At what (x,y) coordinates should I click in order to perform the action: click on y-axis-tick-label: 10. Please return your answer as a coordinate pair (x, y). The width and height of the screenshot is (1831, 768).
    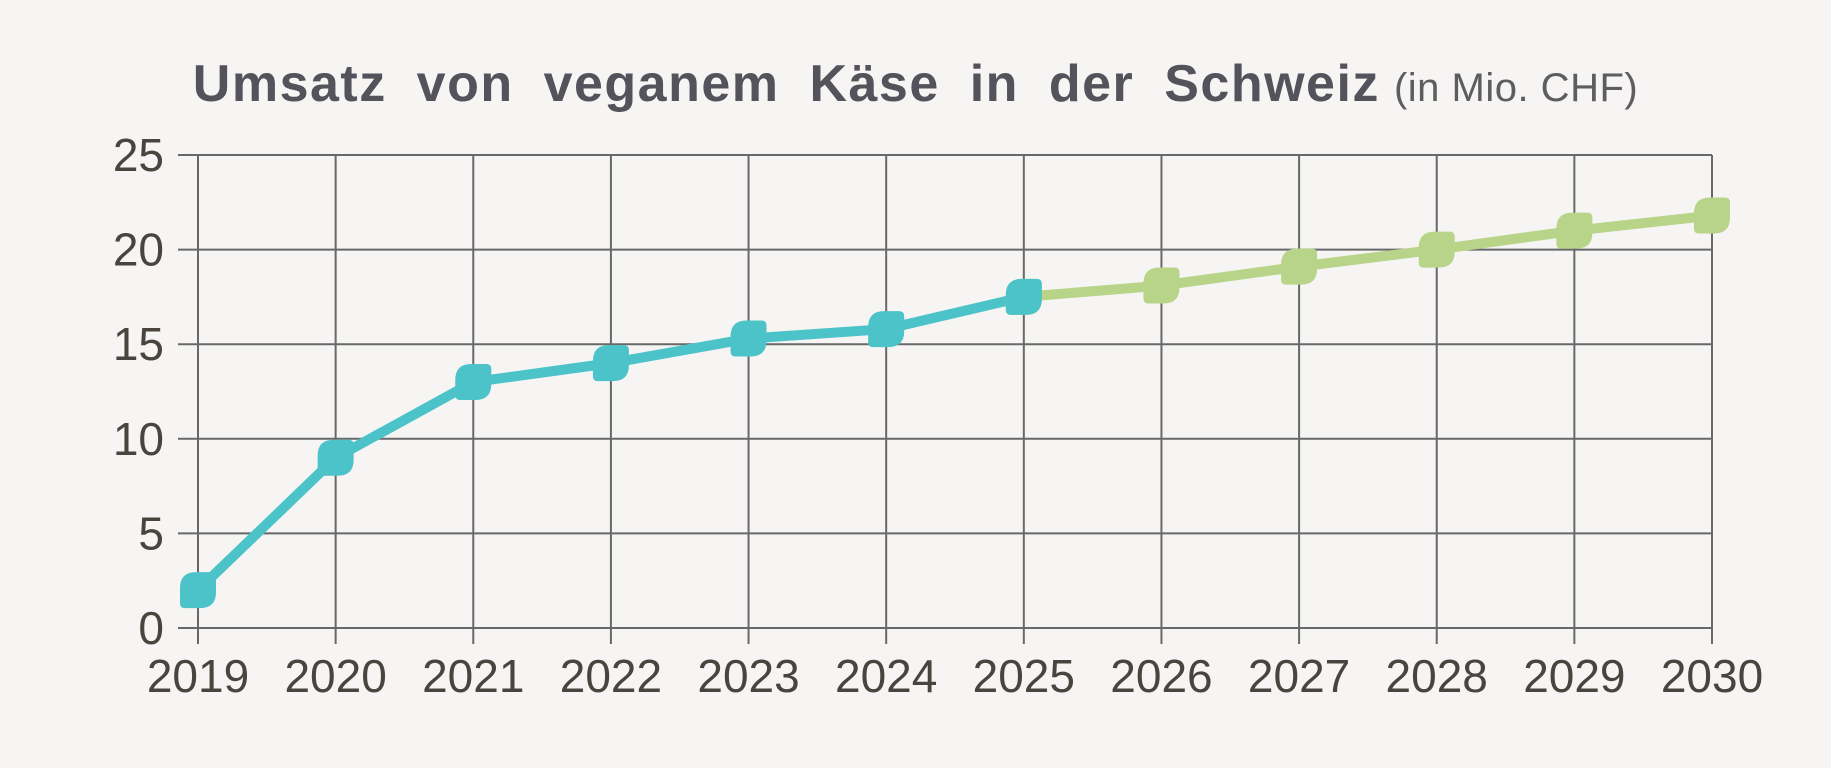
    Looking at the image, I should click on (138, 439).